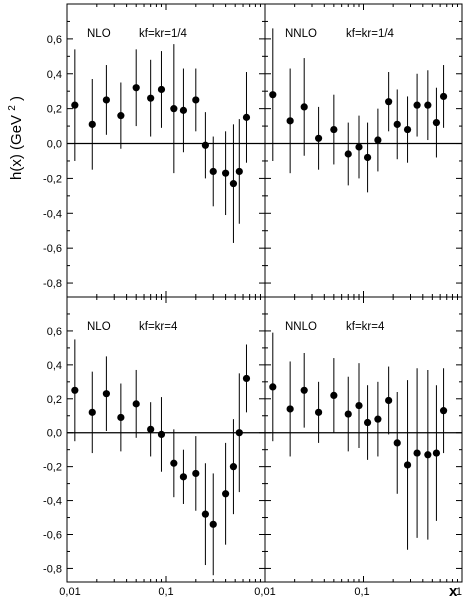 The image size is (466, 602). I want to click on x-tick-label: 1, so click(459, 592).